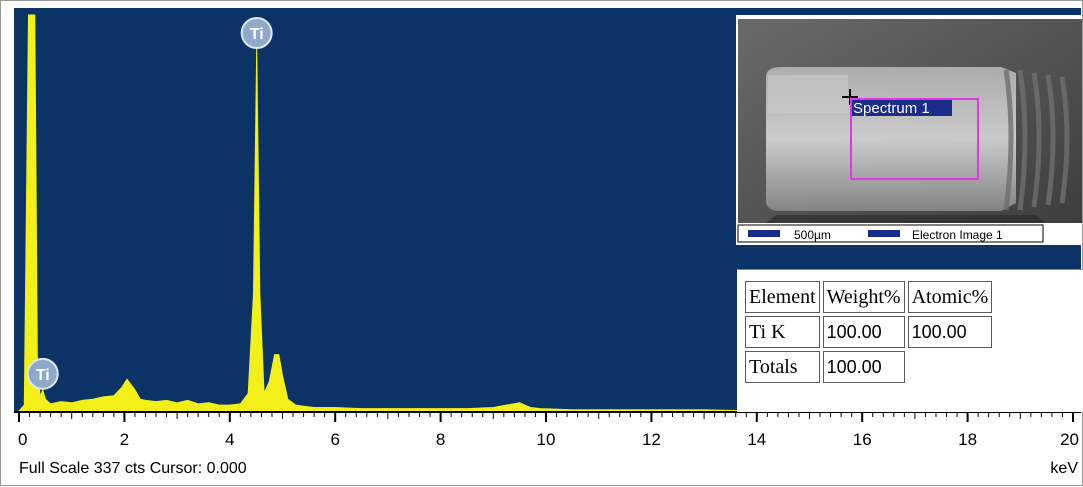 The width and height of the screenshot is (1083, 487). Describe the element at coordinates (133, 468) in the screenshot. I see `full-scale-status: Full Scale 337 cts Cursor: 0.000` at that location.